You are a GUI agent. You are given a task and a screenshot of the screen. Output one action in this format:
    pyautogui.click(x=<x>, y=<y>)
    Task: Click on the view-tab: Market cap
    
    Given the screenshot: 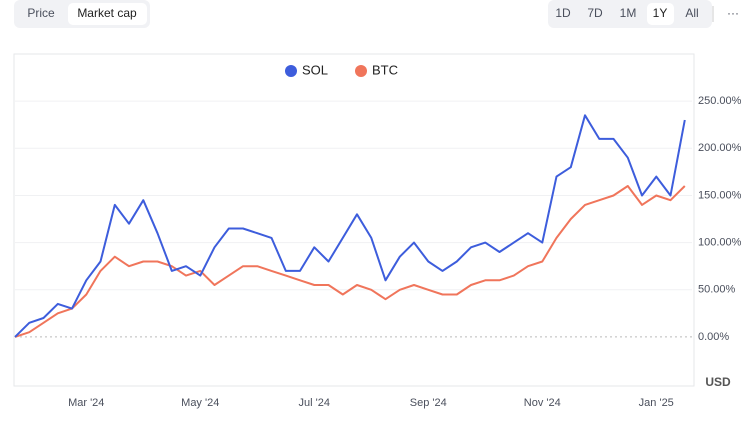 What is the action you would take?
    pyautogui.click(x=107, y=13)
    